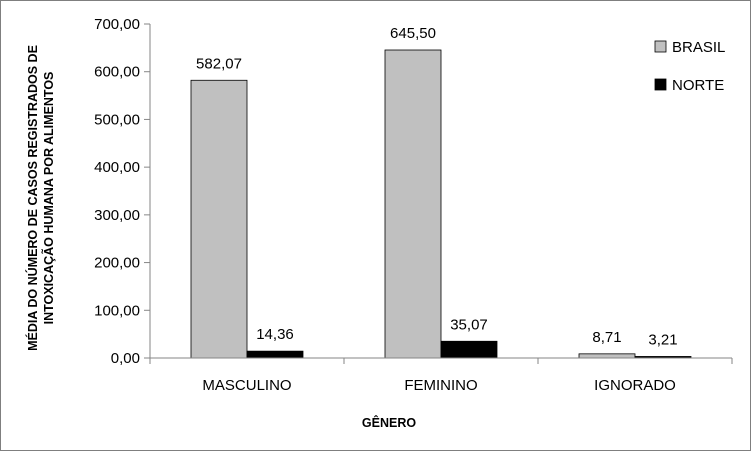  I want to click on x-tick-label: MASCULINO, so click(246, 385).